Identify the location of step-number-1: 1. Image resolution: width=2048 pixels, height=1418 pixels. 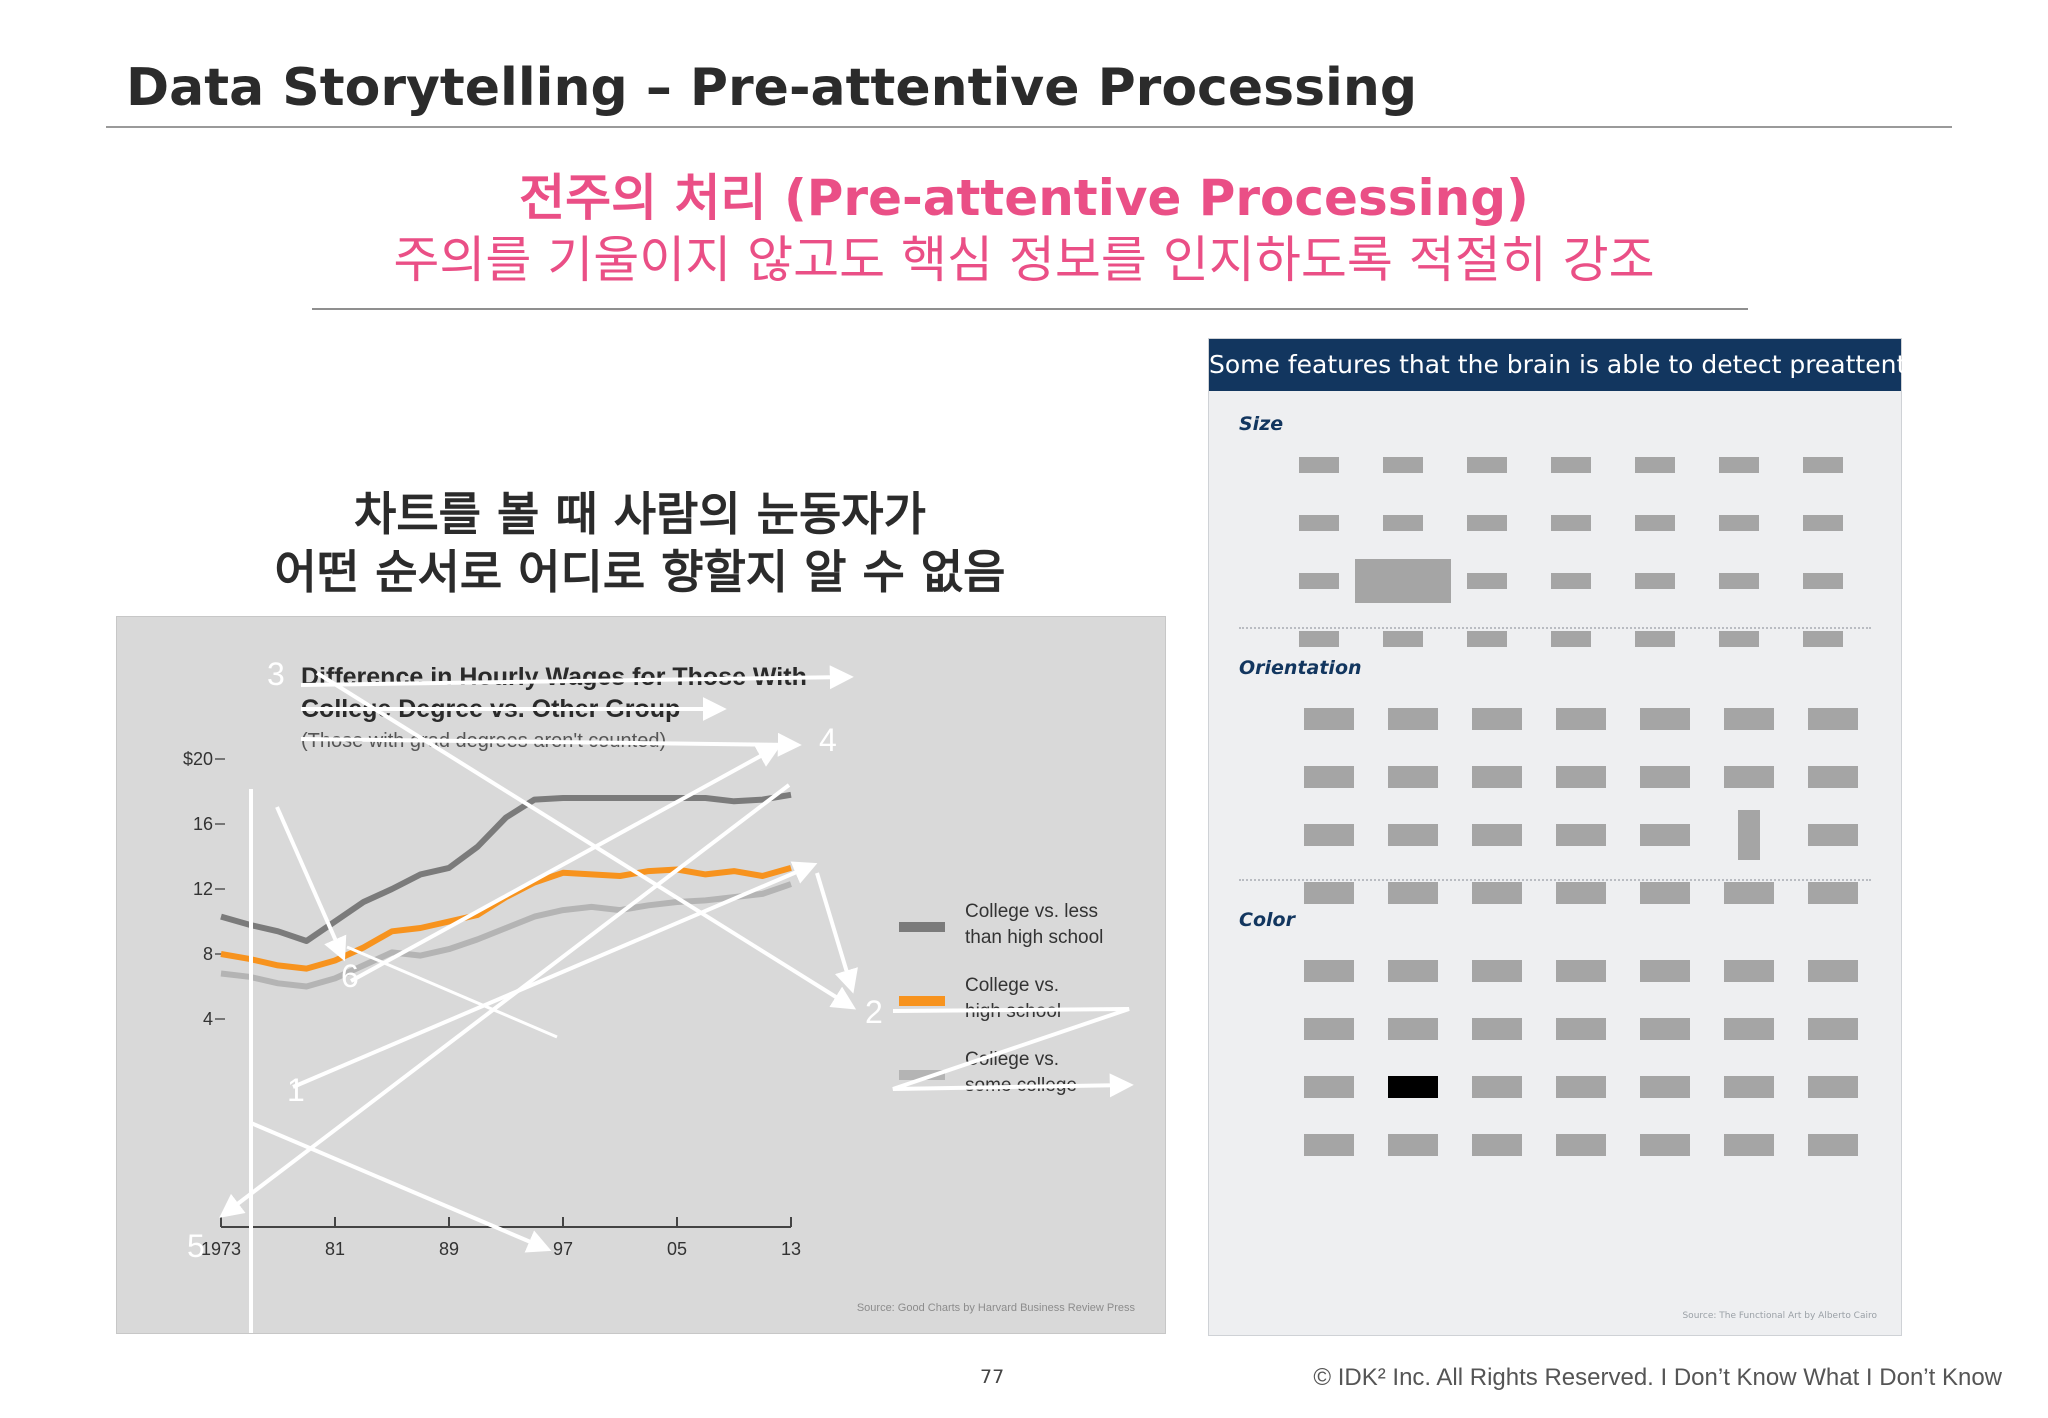
(296, 1090).